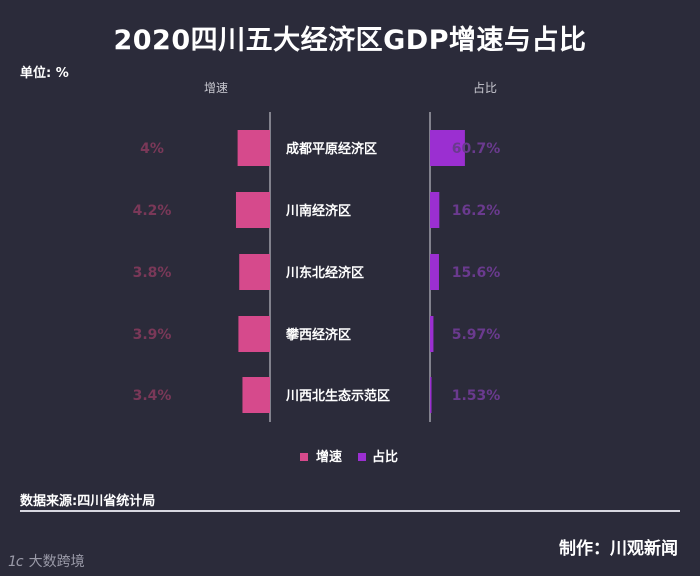 This screenshot has width=700, height=576. I want to click on growth-value-label: 3.4%, so click(152, 396).